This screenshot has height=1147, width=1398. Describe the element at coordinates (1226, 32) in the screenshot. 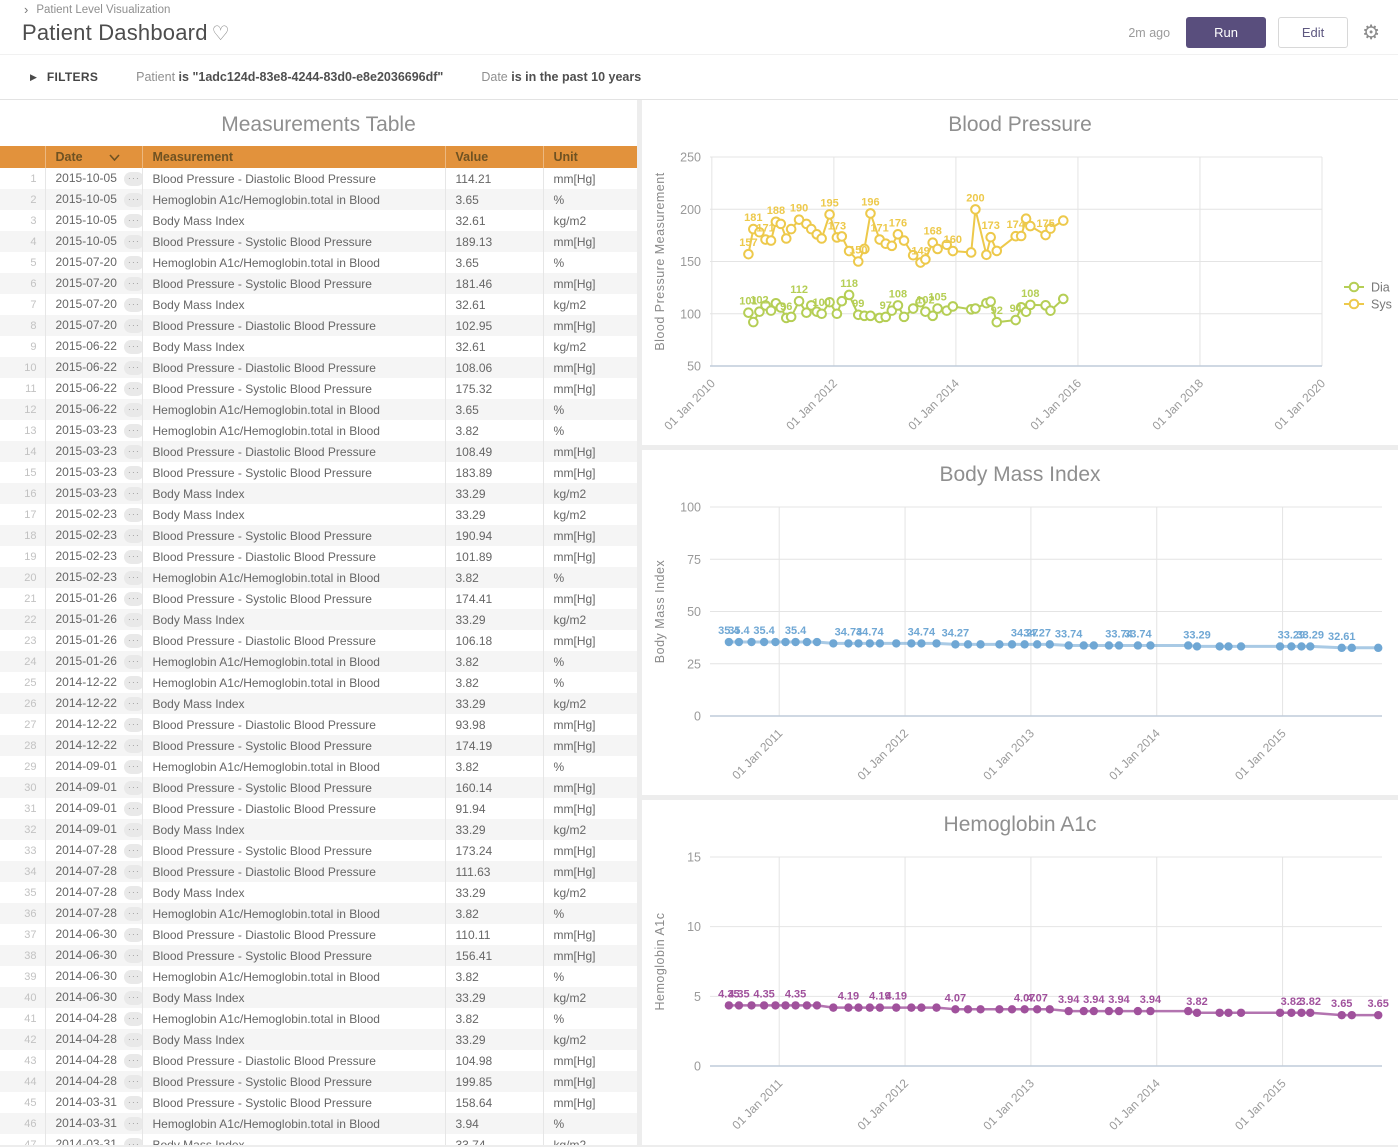

I see `run-button: Run` at that location.